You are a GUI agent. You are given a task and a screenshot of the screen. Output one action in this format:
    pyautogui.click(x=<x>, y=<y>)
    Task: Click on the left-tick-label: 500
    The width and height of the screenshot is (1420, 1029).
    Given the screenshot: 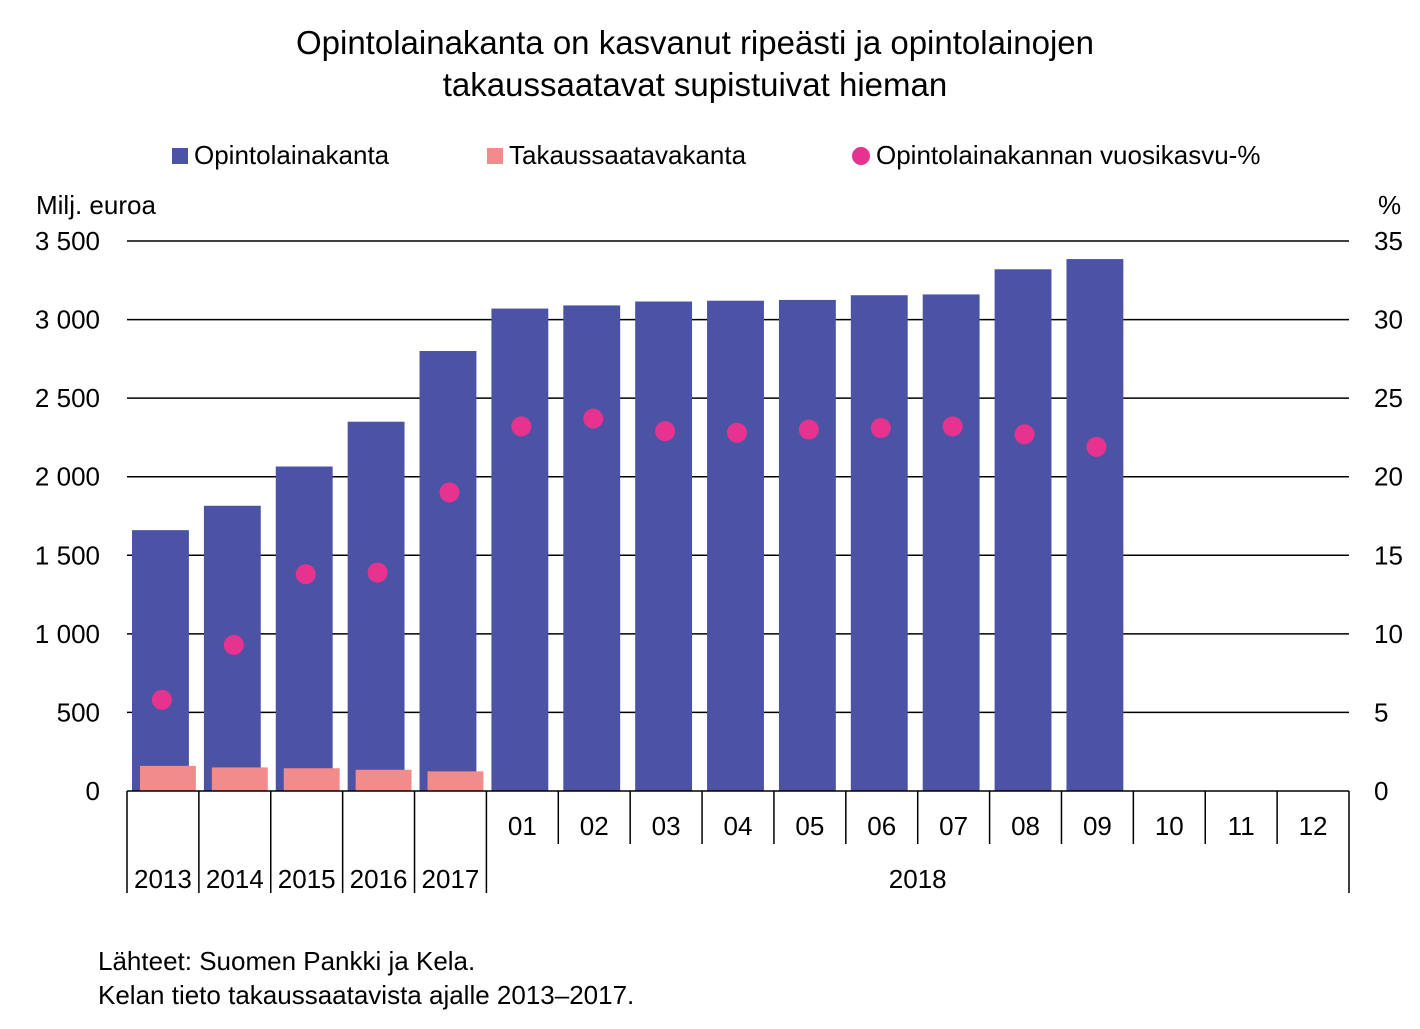 What is the action you would take?
    pyautogui.click(x=78, y=712)
    